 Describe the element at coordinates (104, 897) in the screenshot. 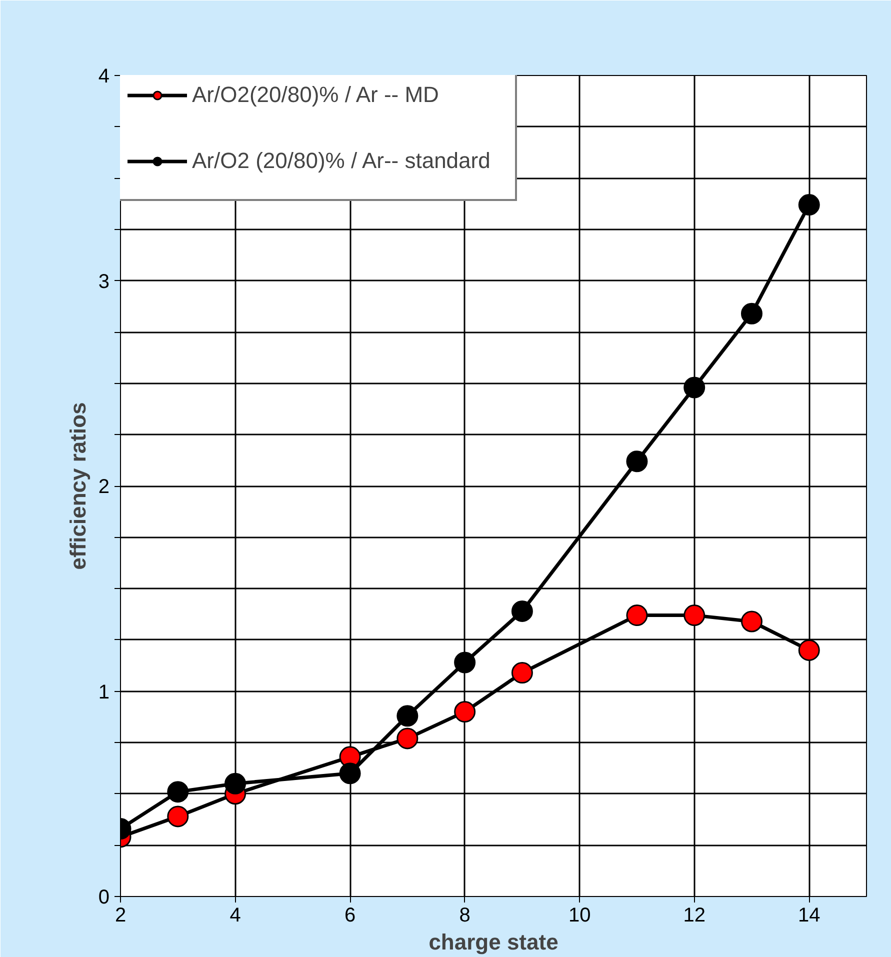

I see `y-tick-label: 0` at that location.